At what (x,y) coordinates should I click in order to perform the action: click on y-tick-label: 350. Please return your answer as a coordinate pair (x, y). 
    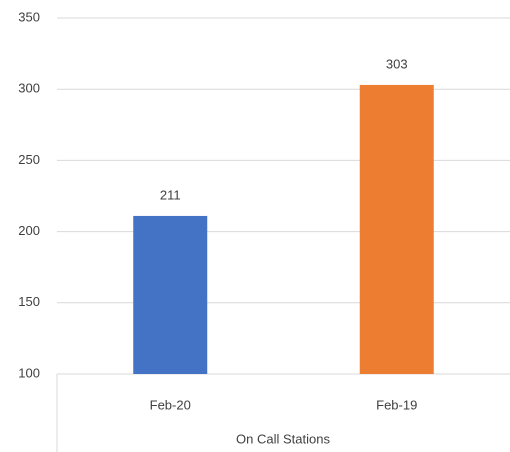
    Looking at the image, I should click on (29, 16).